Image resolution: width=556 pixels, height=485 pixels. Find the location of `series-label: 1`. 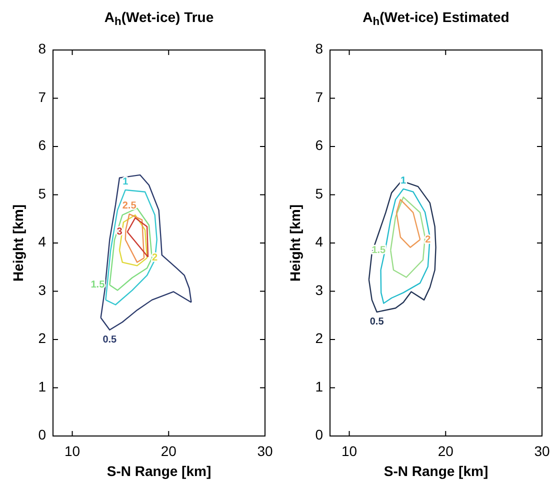

series-label: 1 is located at coordinates (125, 182).